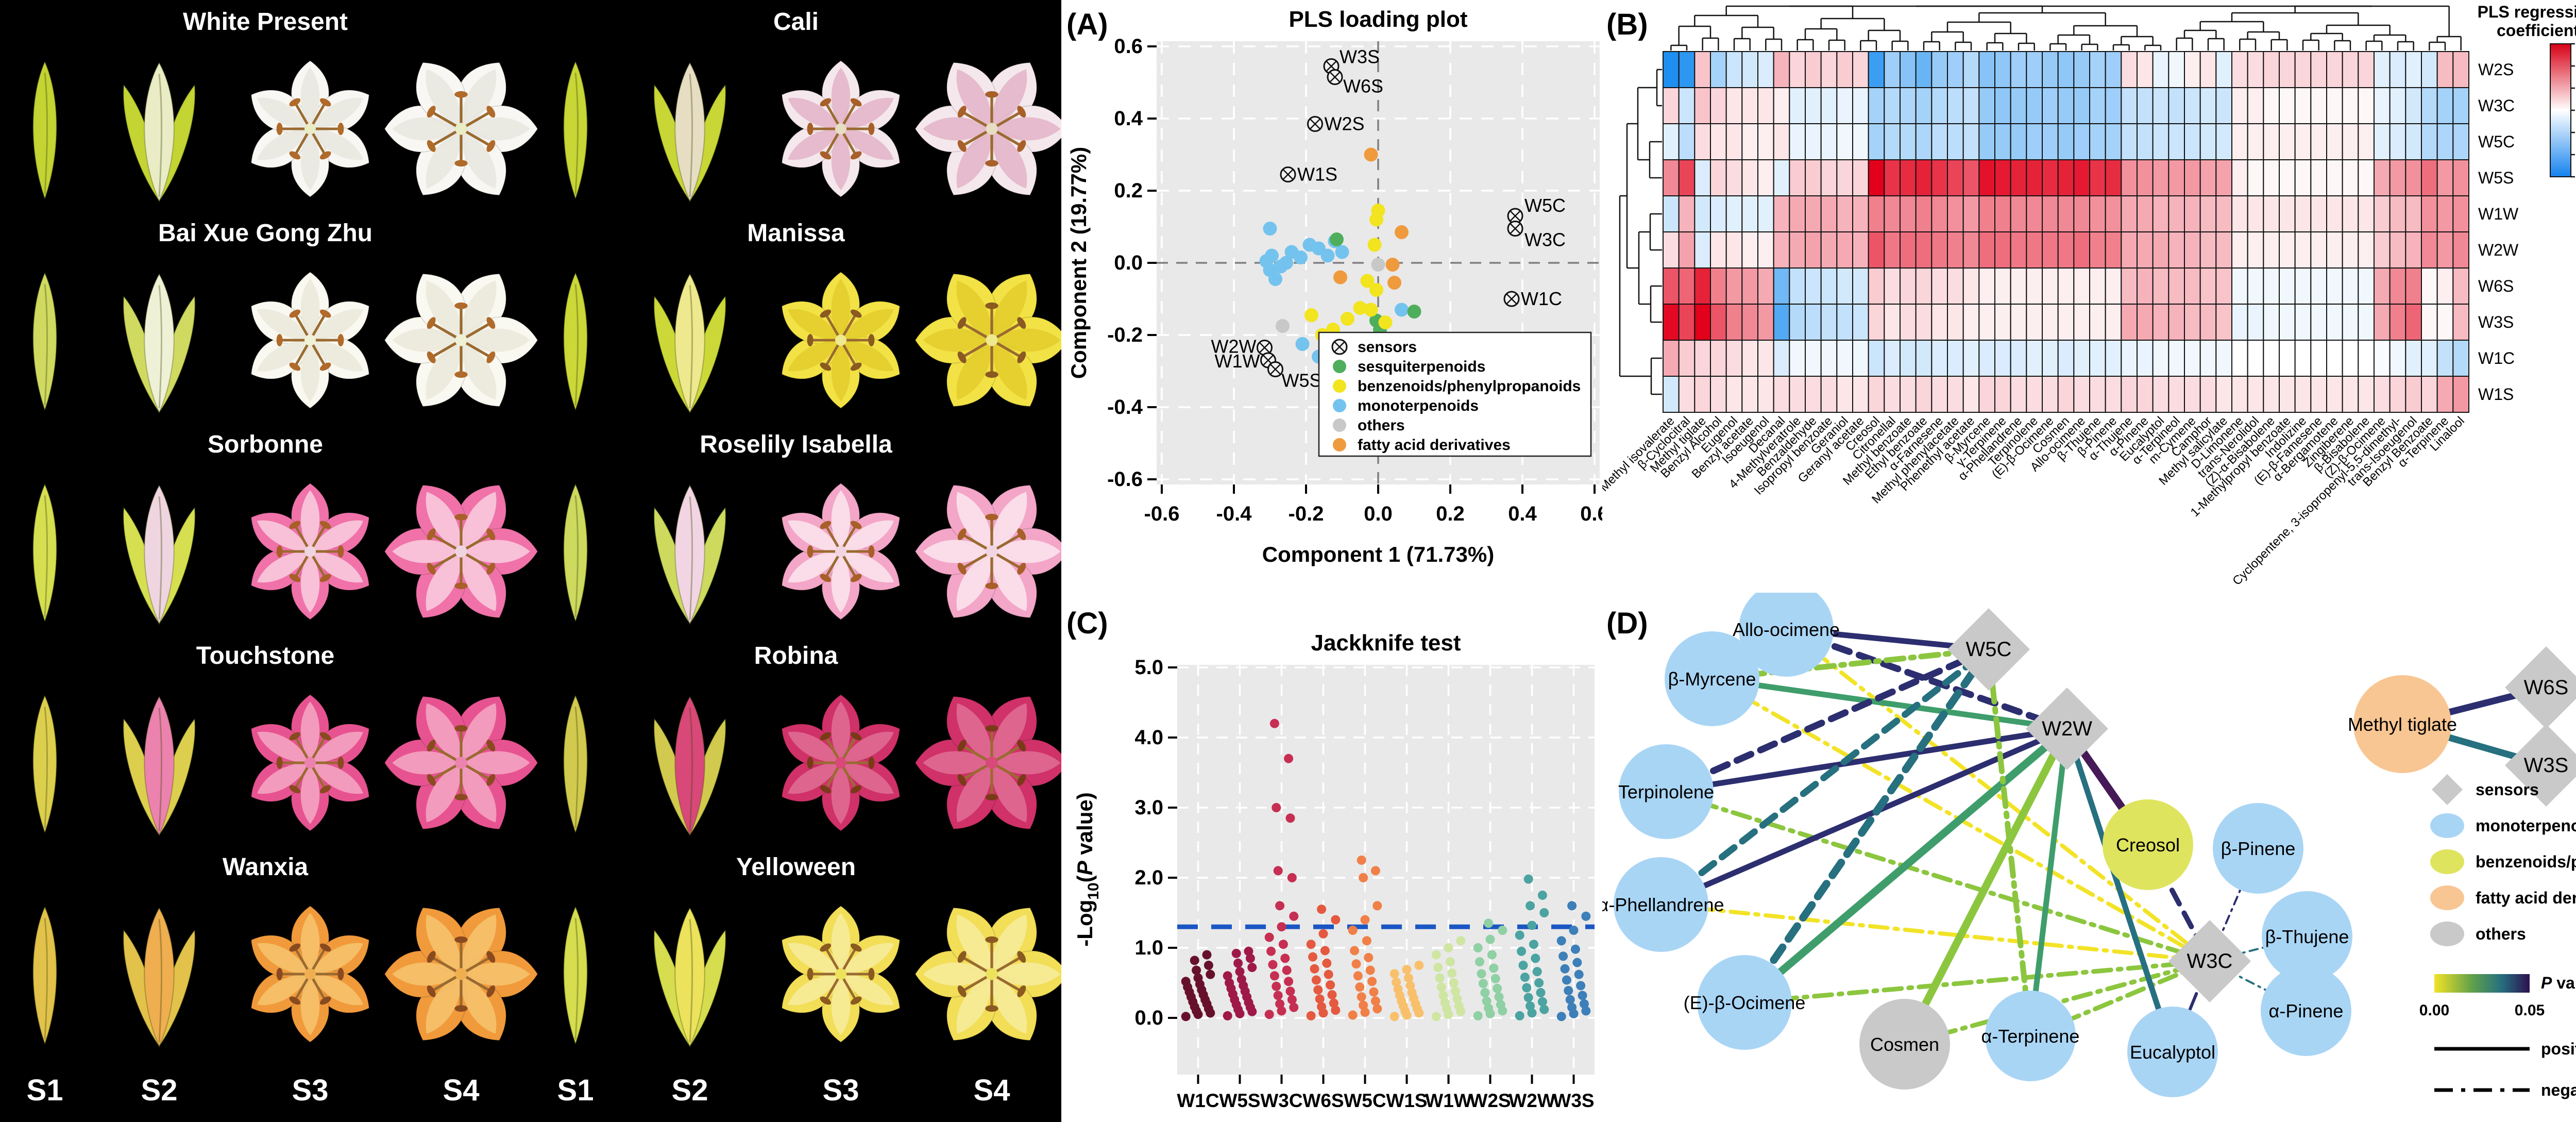 The image size is (2576, 1122). Describe the element at coordinates (1317, 174) in the screenshot. I see `sensor-label: W1S` at that location.